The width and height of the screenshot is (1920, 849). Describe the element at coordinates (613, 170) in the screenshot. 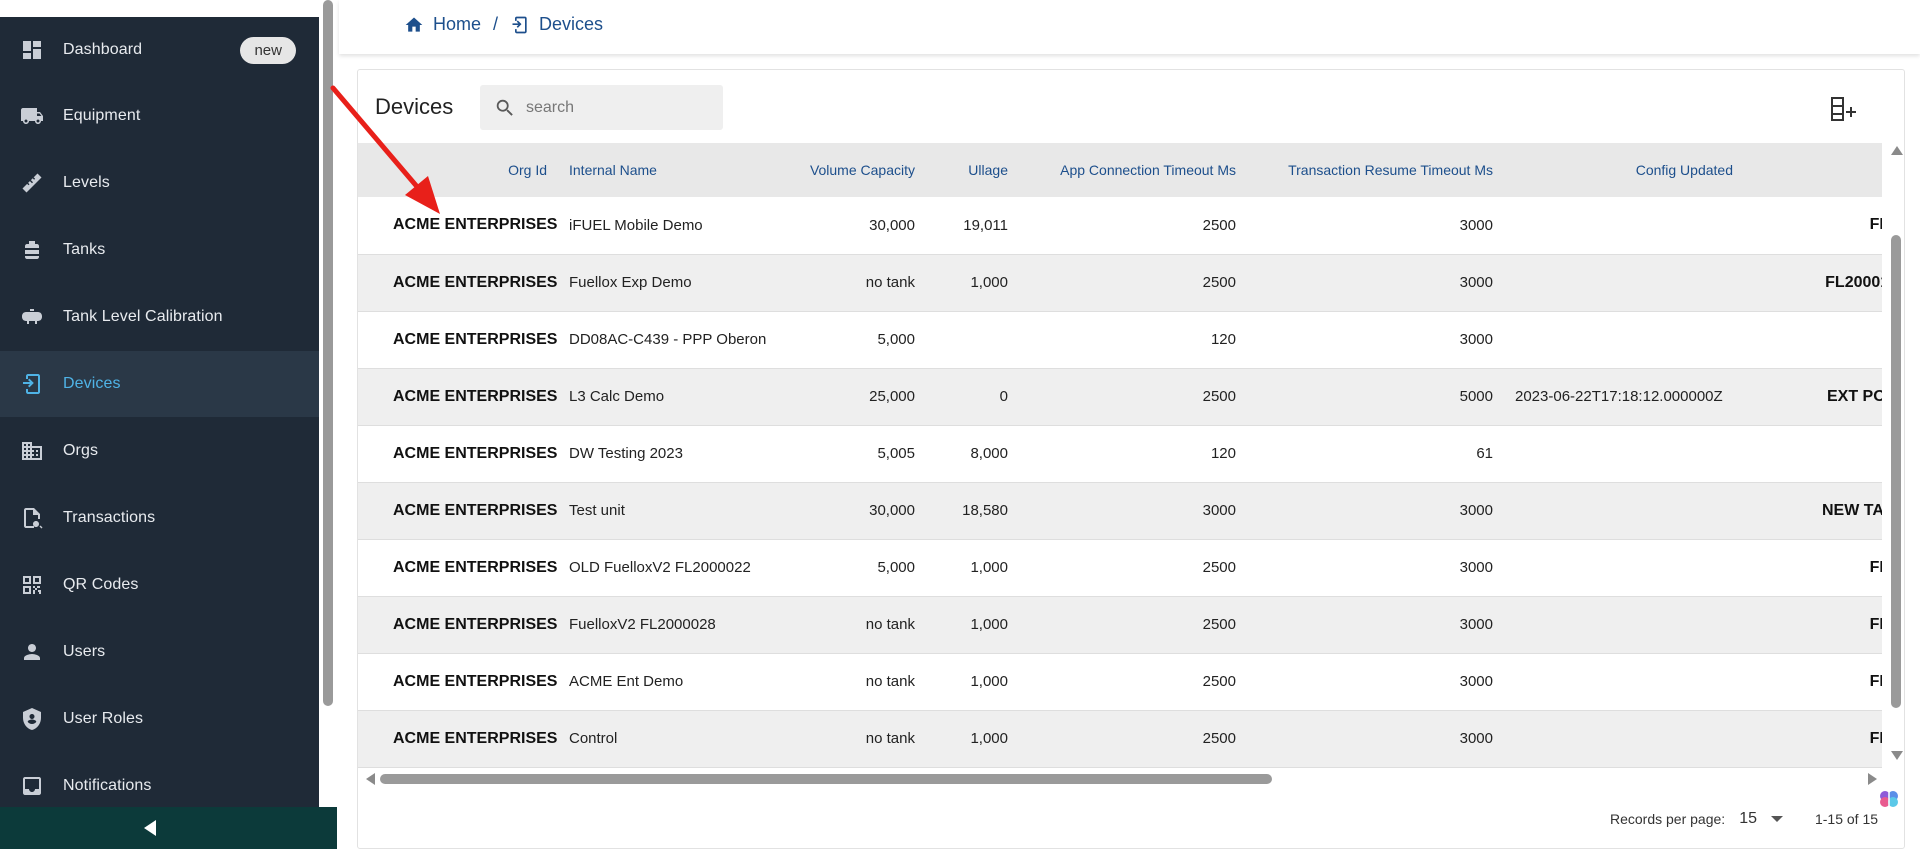

I see `column-header-internal-name: Internal Name` at that location.